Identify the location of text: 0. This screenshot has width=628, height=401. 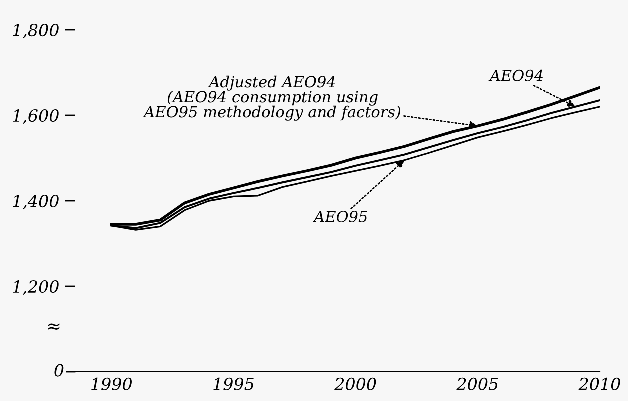
(59, 370).